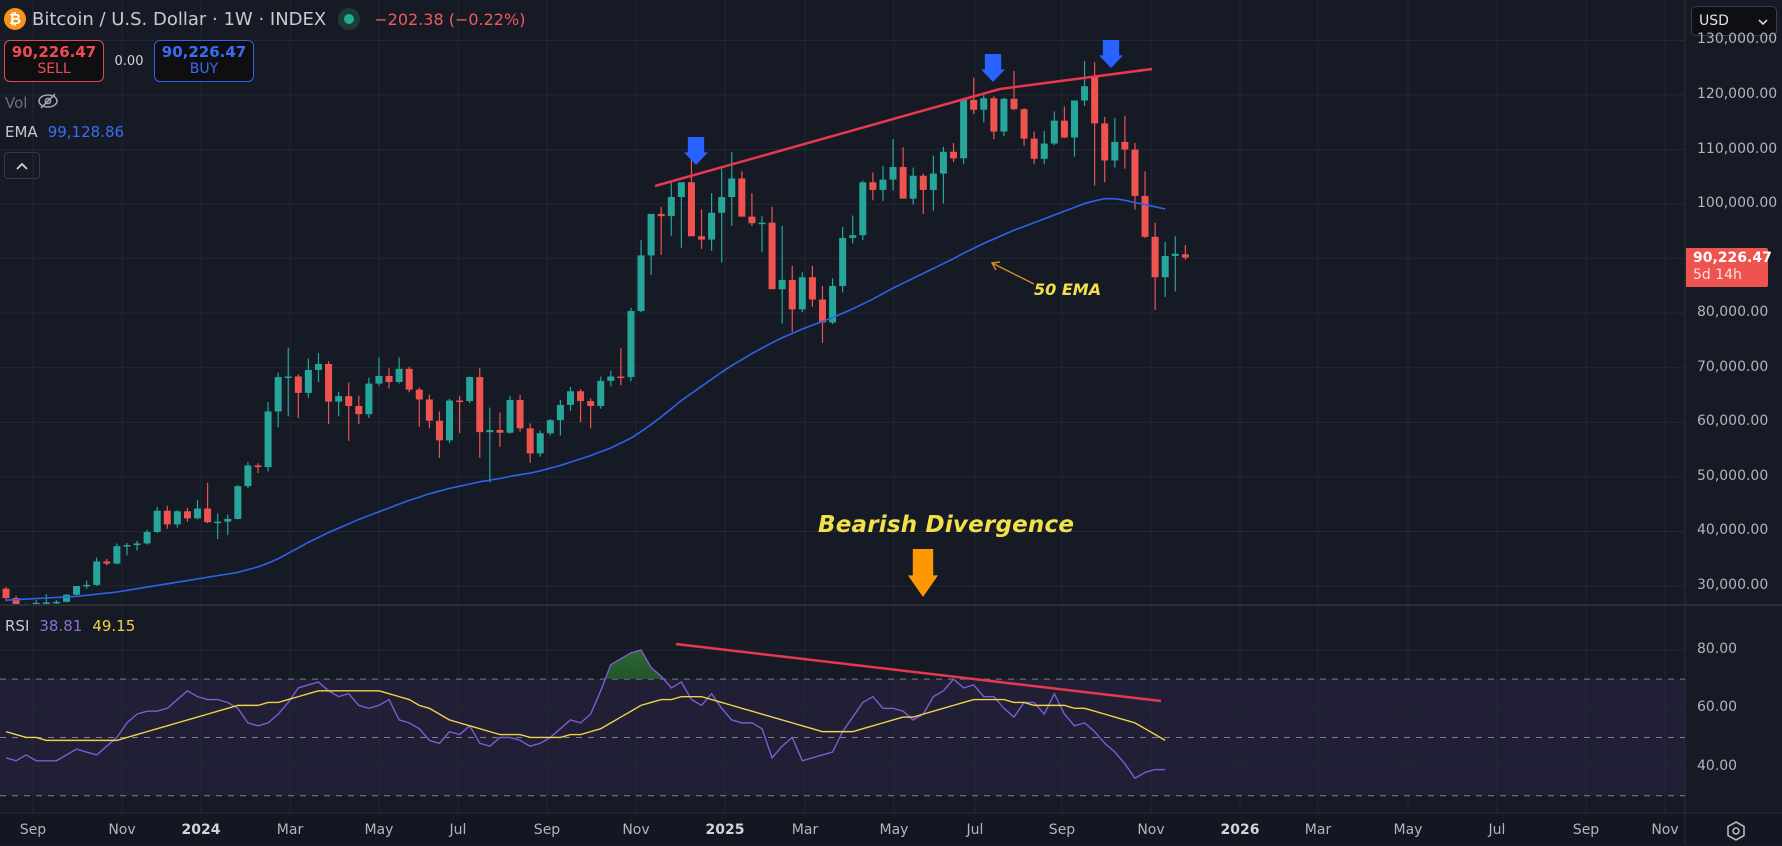 The width and height of the screenshot is (1782, 846). I want to click on buy-button: 90,226.47 BUY, so click(204, 61).